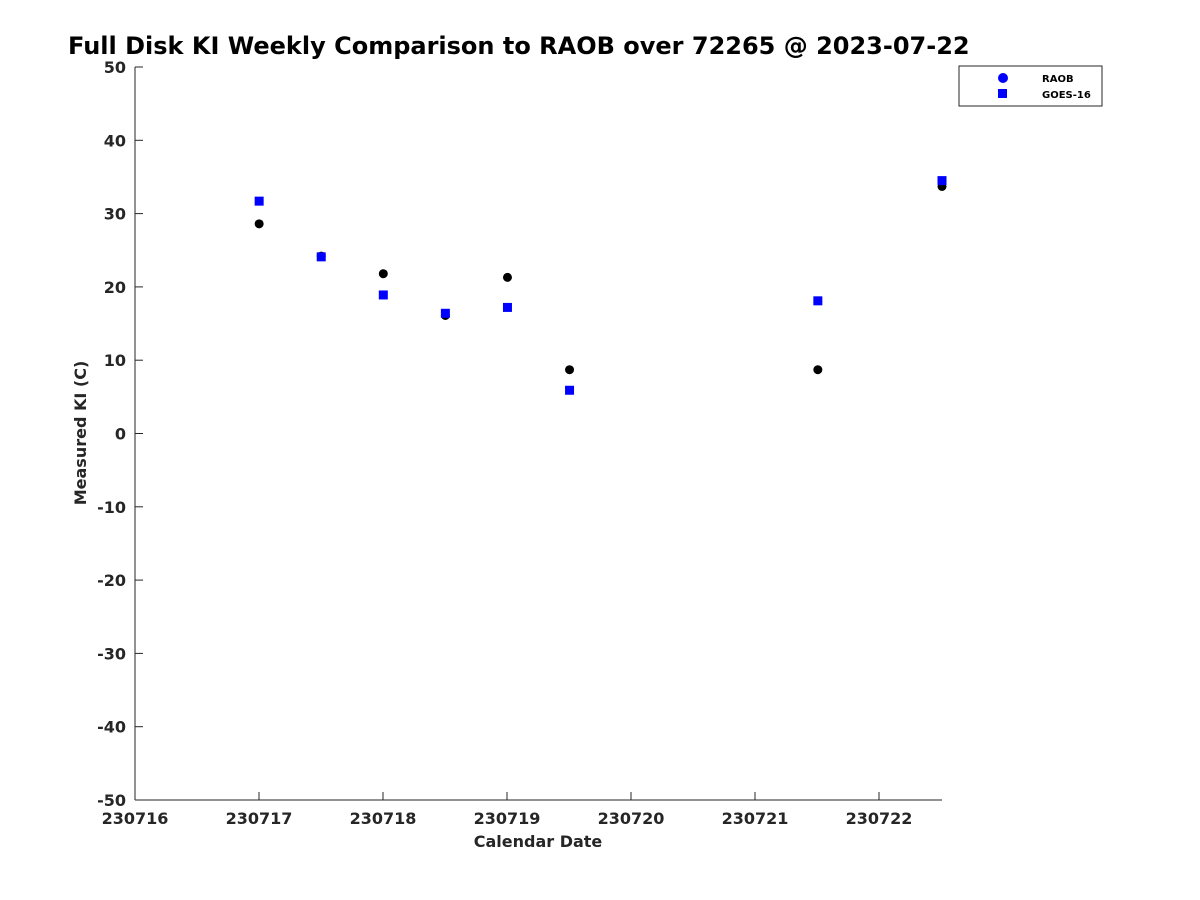 The image size is (1200, 900). I want to click on x-tick-label: 230716, so click(135, 818).